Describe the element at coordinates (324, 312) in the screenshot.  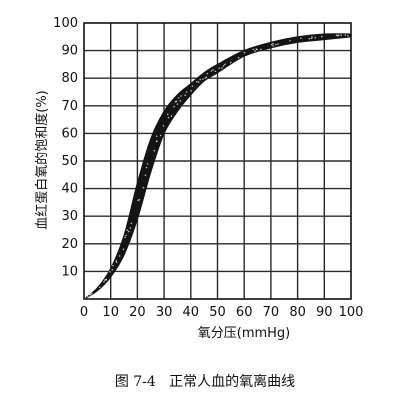
I see `x-tick-label: 90` at that location.